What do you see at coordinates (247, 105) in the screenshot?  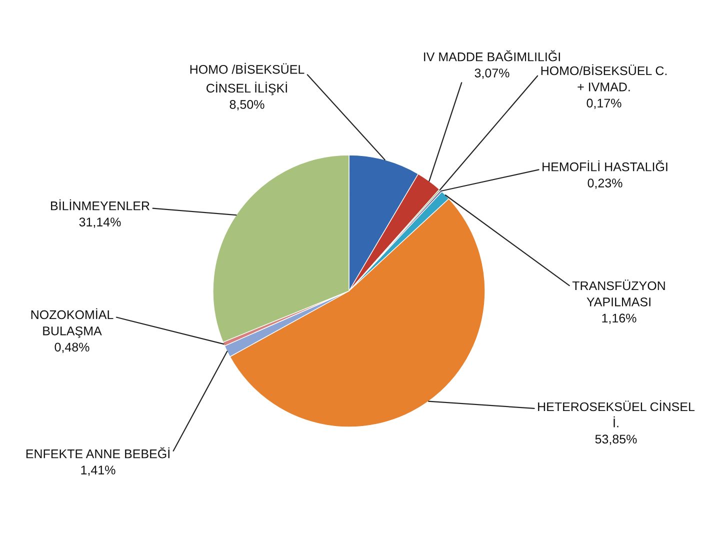 I see `data-label: 8,50%` at bounding box center [247, 105].